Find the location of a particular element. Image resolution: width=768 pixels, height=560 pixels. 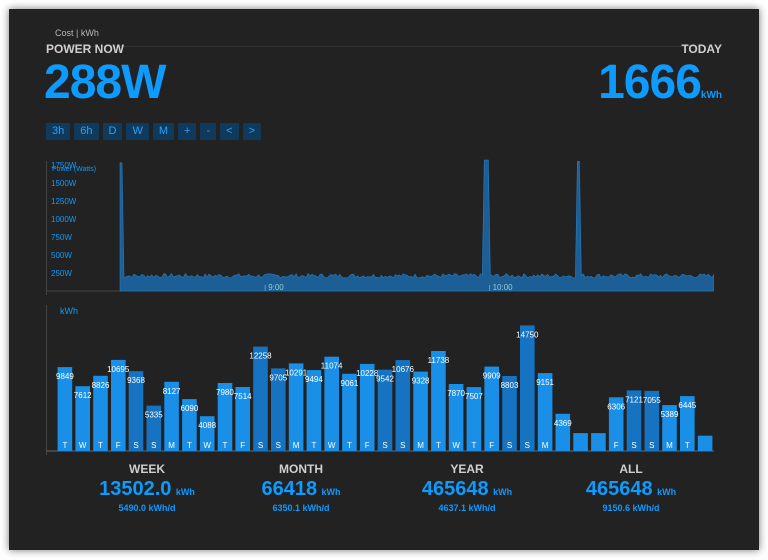

stat-year-title: YEAR is located at coordinates (467, 469).